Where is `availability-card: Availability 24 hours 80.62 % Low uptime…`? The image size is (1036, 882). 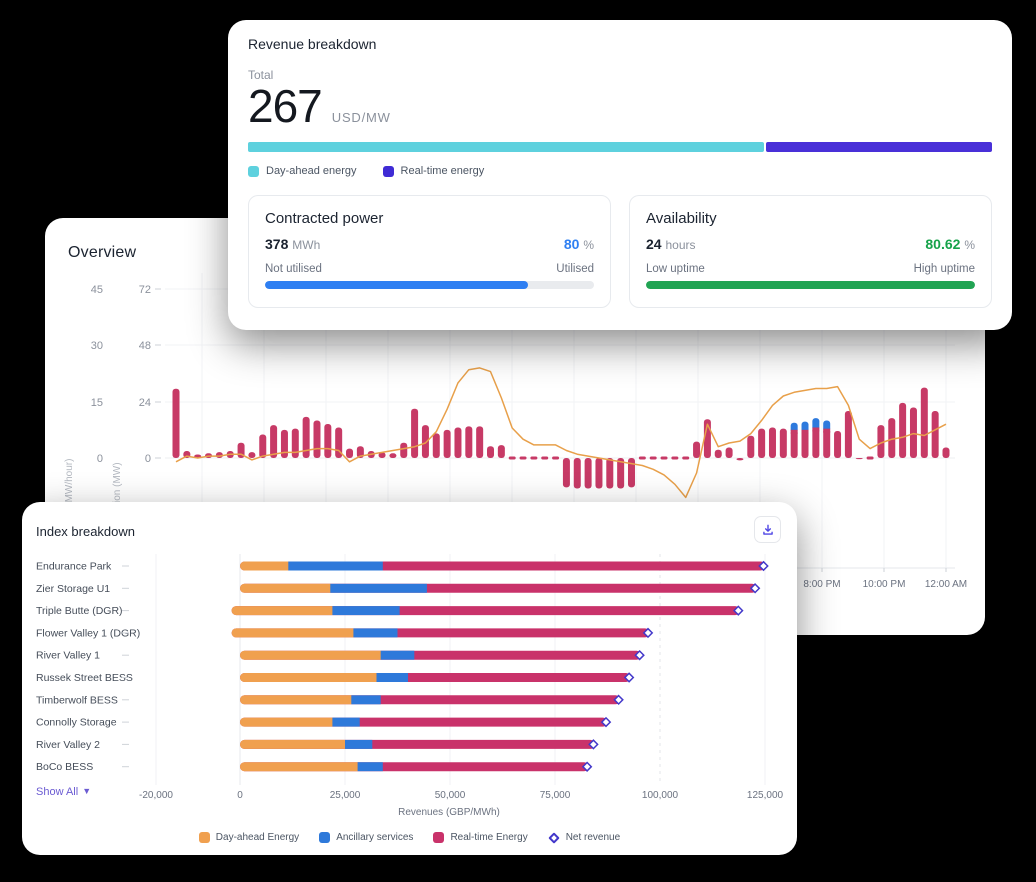 availability-card: Availability 24 hours 80.62 % Low uptime… is located at coordinates (810, 252).